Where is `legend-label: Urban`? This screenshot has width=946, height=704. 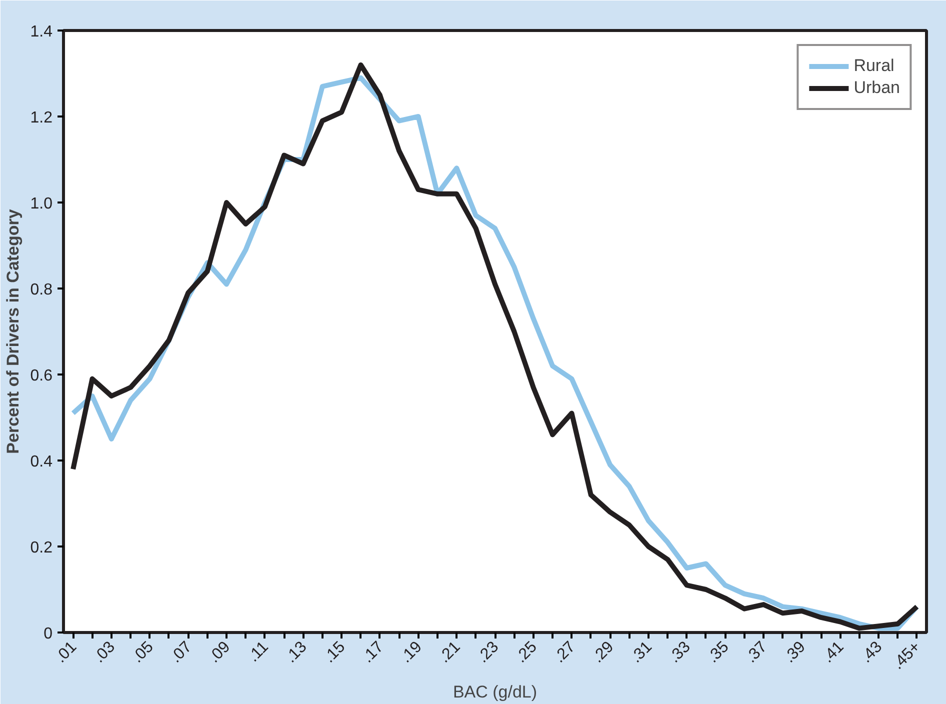
legend-label: Urban is located at coordinates (877, 88).